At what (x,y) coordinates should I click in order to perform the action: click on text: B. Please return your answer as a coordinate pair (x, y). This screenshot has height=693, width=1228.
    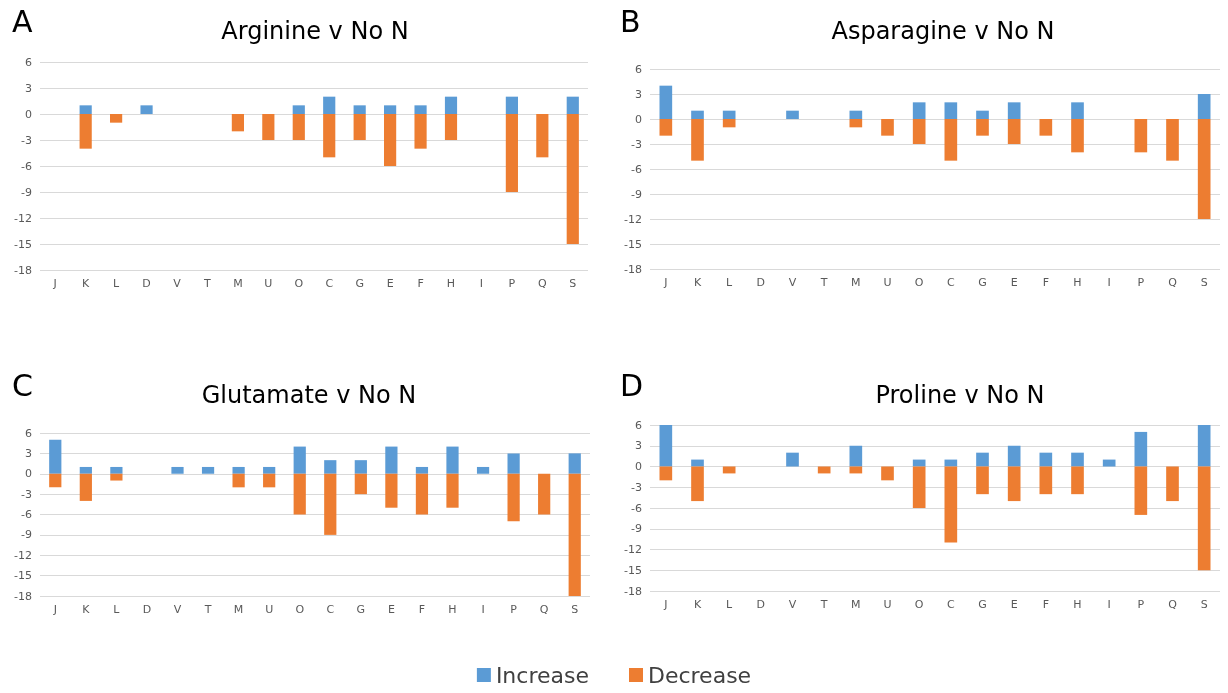
    Looking at the image, I should click on (630, 21).